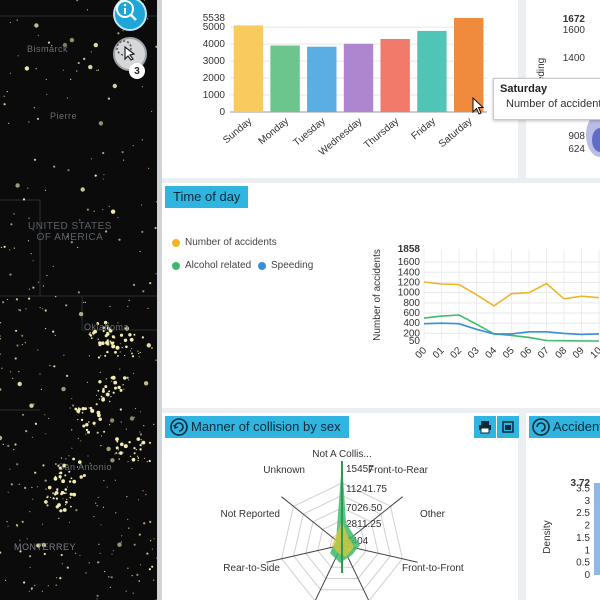  I want to click on x-tick-label: Monday, so click(274, 131).